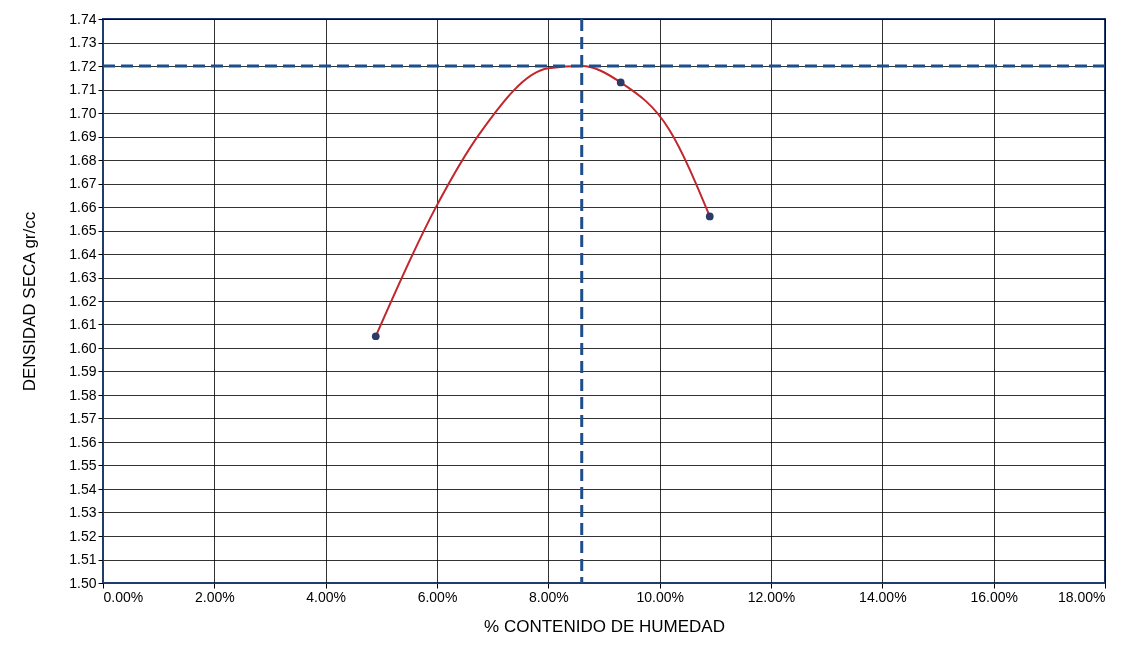 The height and width of the screenshot is (646, 1147). Describe the element at coordinates (83, 253) in the screenshot. I see `y-tick-label: 1.64` at that location.